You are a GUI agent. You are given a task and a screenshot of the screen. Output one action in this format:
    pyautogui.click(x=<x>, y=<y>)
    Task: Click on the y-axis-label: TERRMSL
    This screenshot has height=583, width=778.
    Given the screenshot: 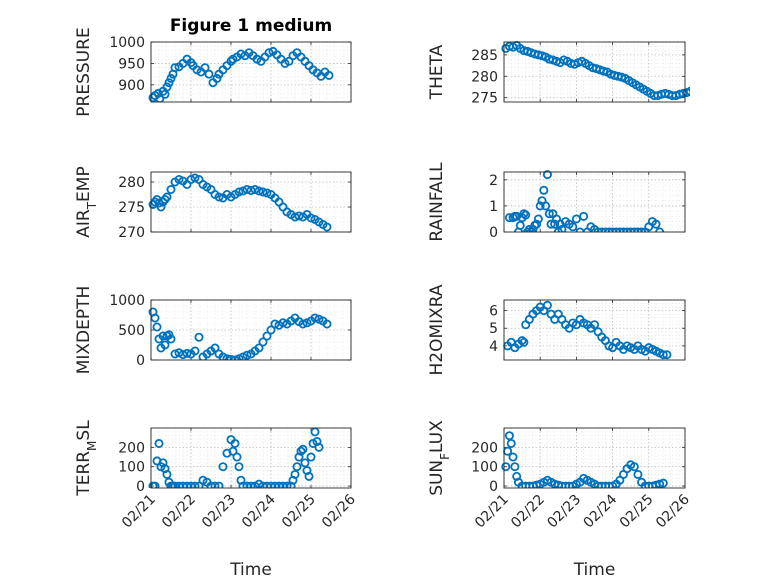 What is the action you would take?
    pyautogui.click(x=86, y=458)
    